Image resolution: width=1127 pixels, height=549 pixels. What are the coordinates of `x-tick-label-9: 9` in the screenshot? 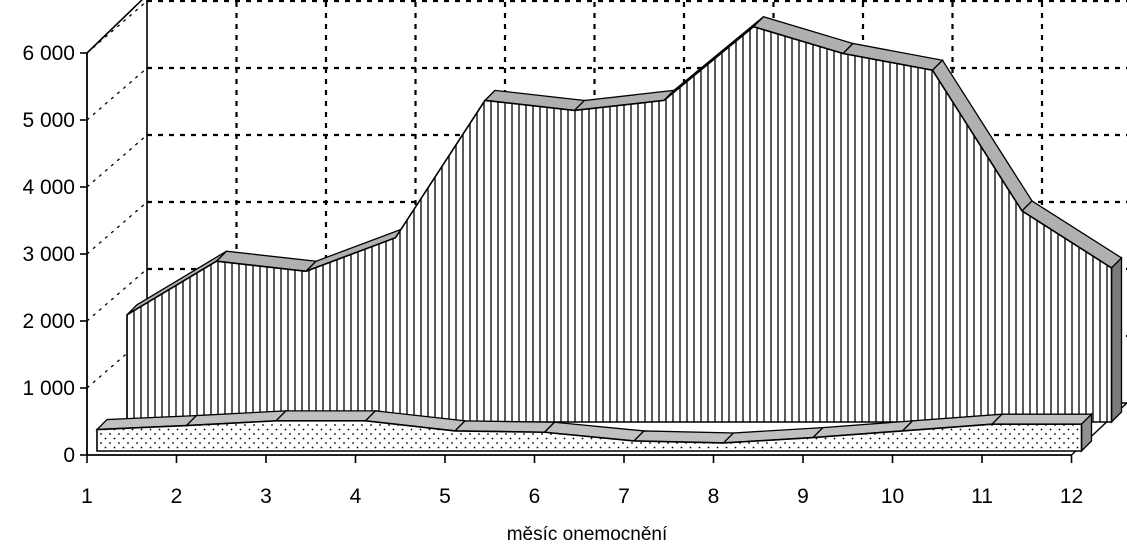 It's located at (803, 496).